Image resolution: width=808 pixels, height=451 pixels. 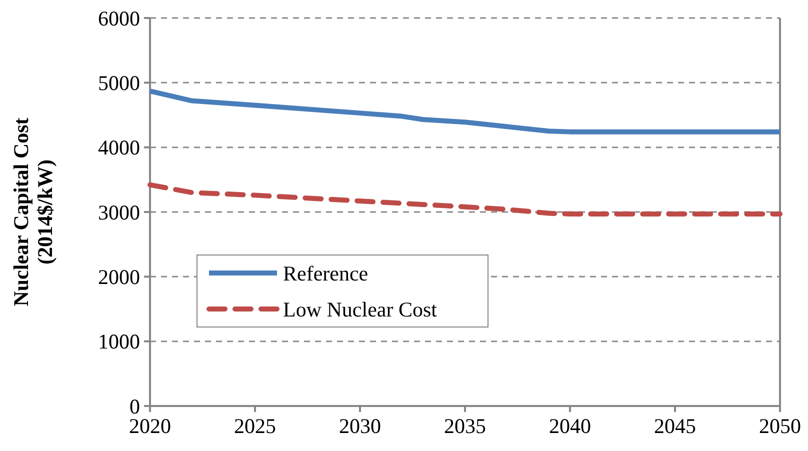 What do you see at coordinates (119, 83) in the screenshot?
I see `y-tick-label: 5000` at bounding box center [119, 83].